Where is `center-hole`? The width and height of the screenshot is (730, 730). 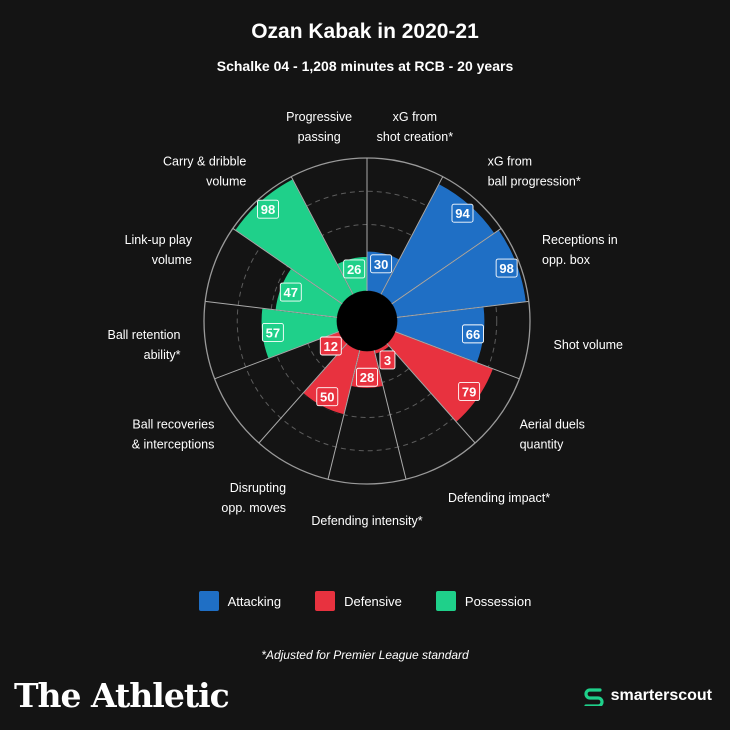
center-hole is located at coordinates (367, 321).